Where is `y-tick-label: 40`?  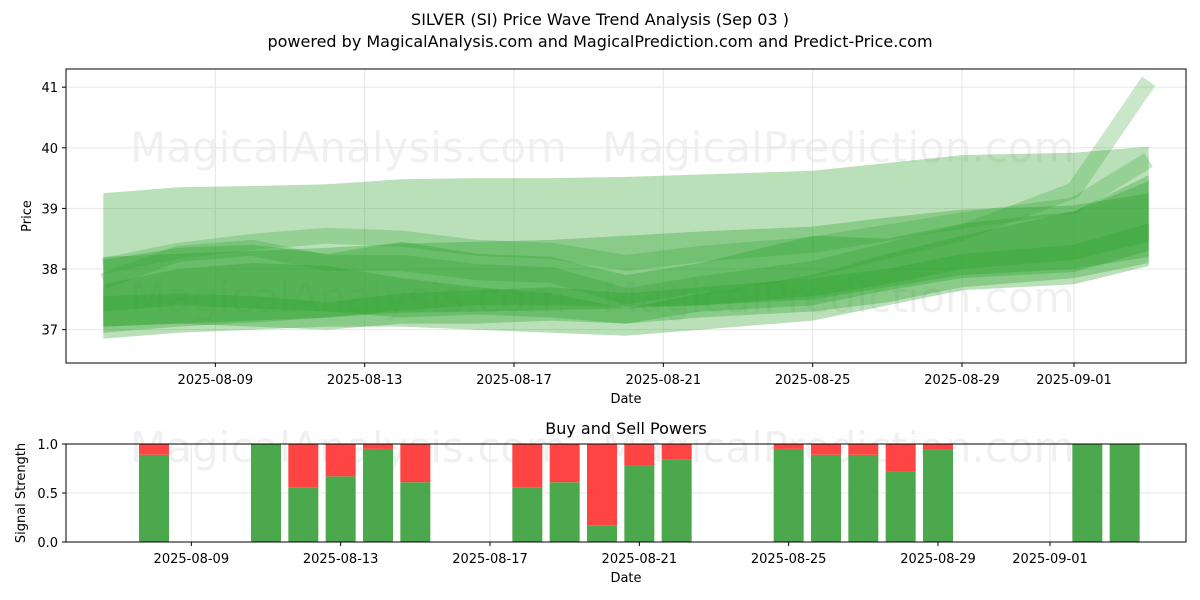 y-tick-label: 40 is located at coordinates (49, 149).